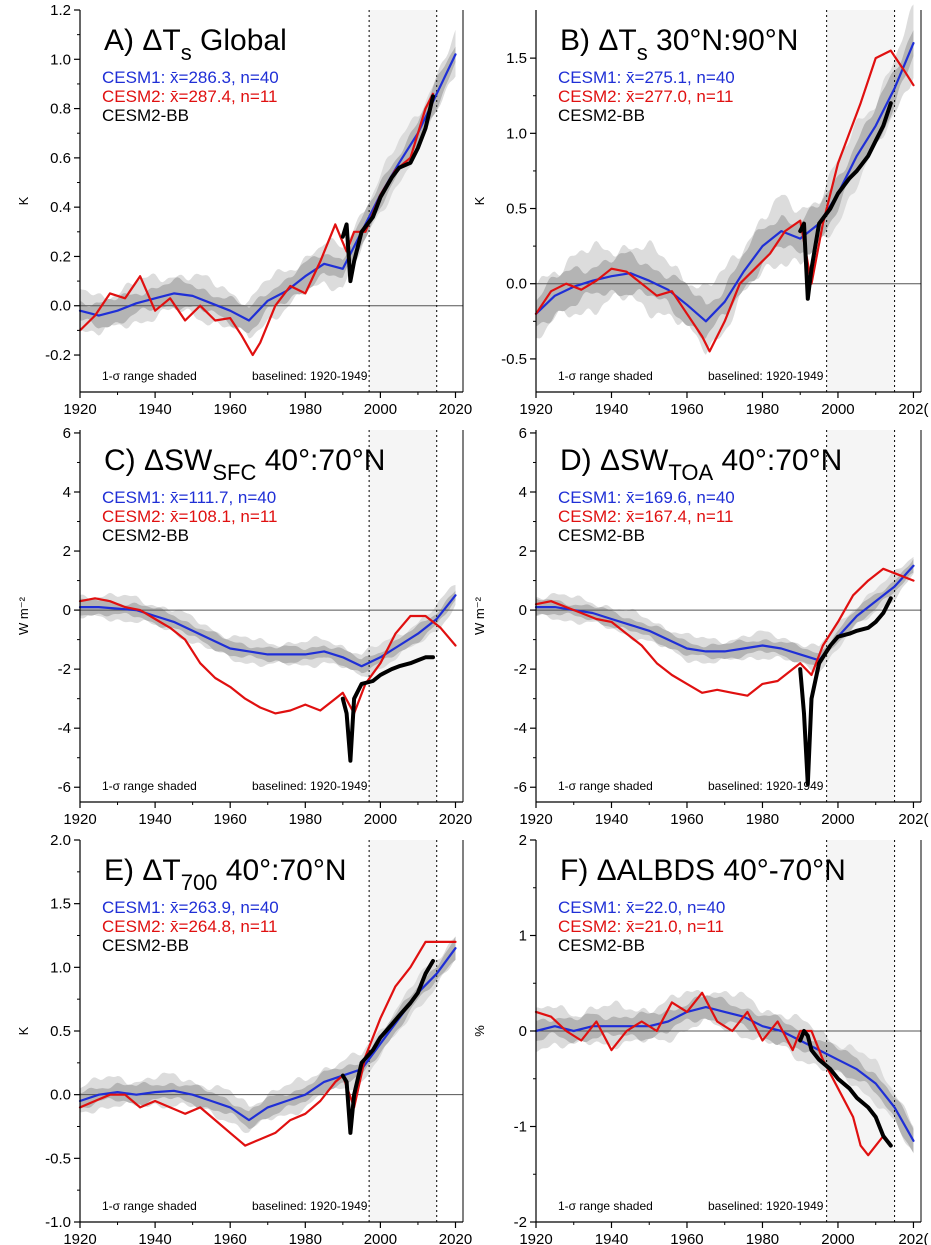 The width and height of the screenshot is (931, 1245). I want to click on y-tick-label: -1, so click(520, 1127).